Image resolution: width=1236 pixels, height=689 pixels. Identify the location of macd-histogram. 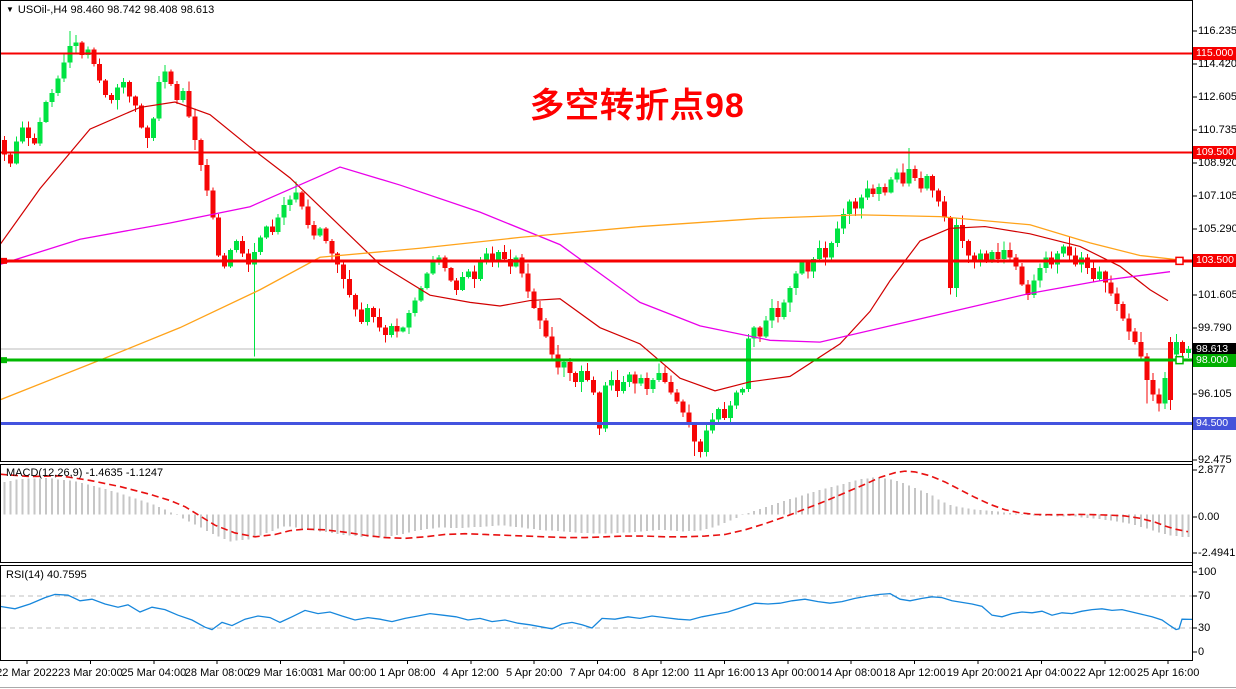
(596, 509).